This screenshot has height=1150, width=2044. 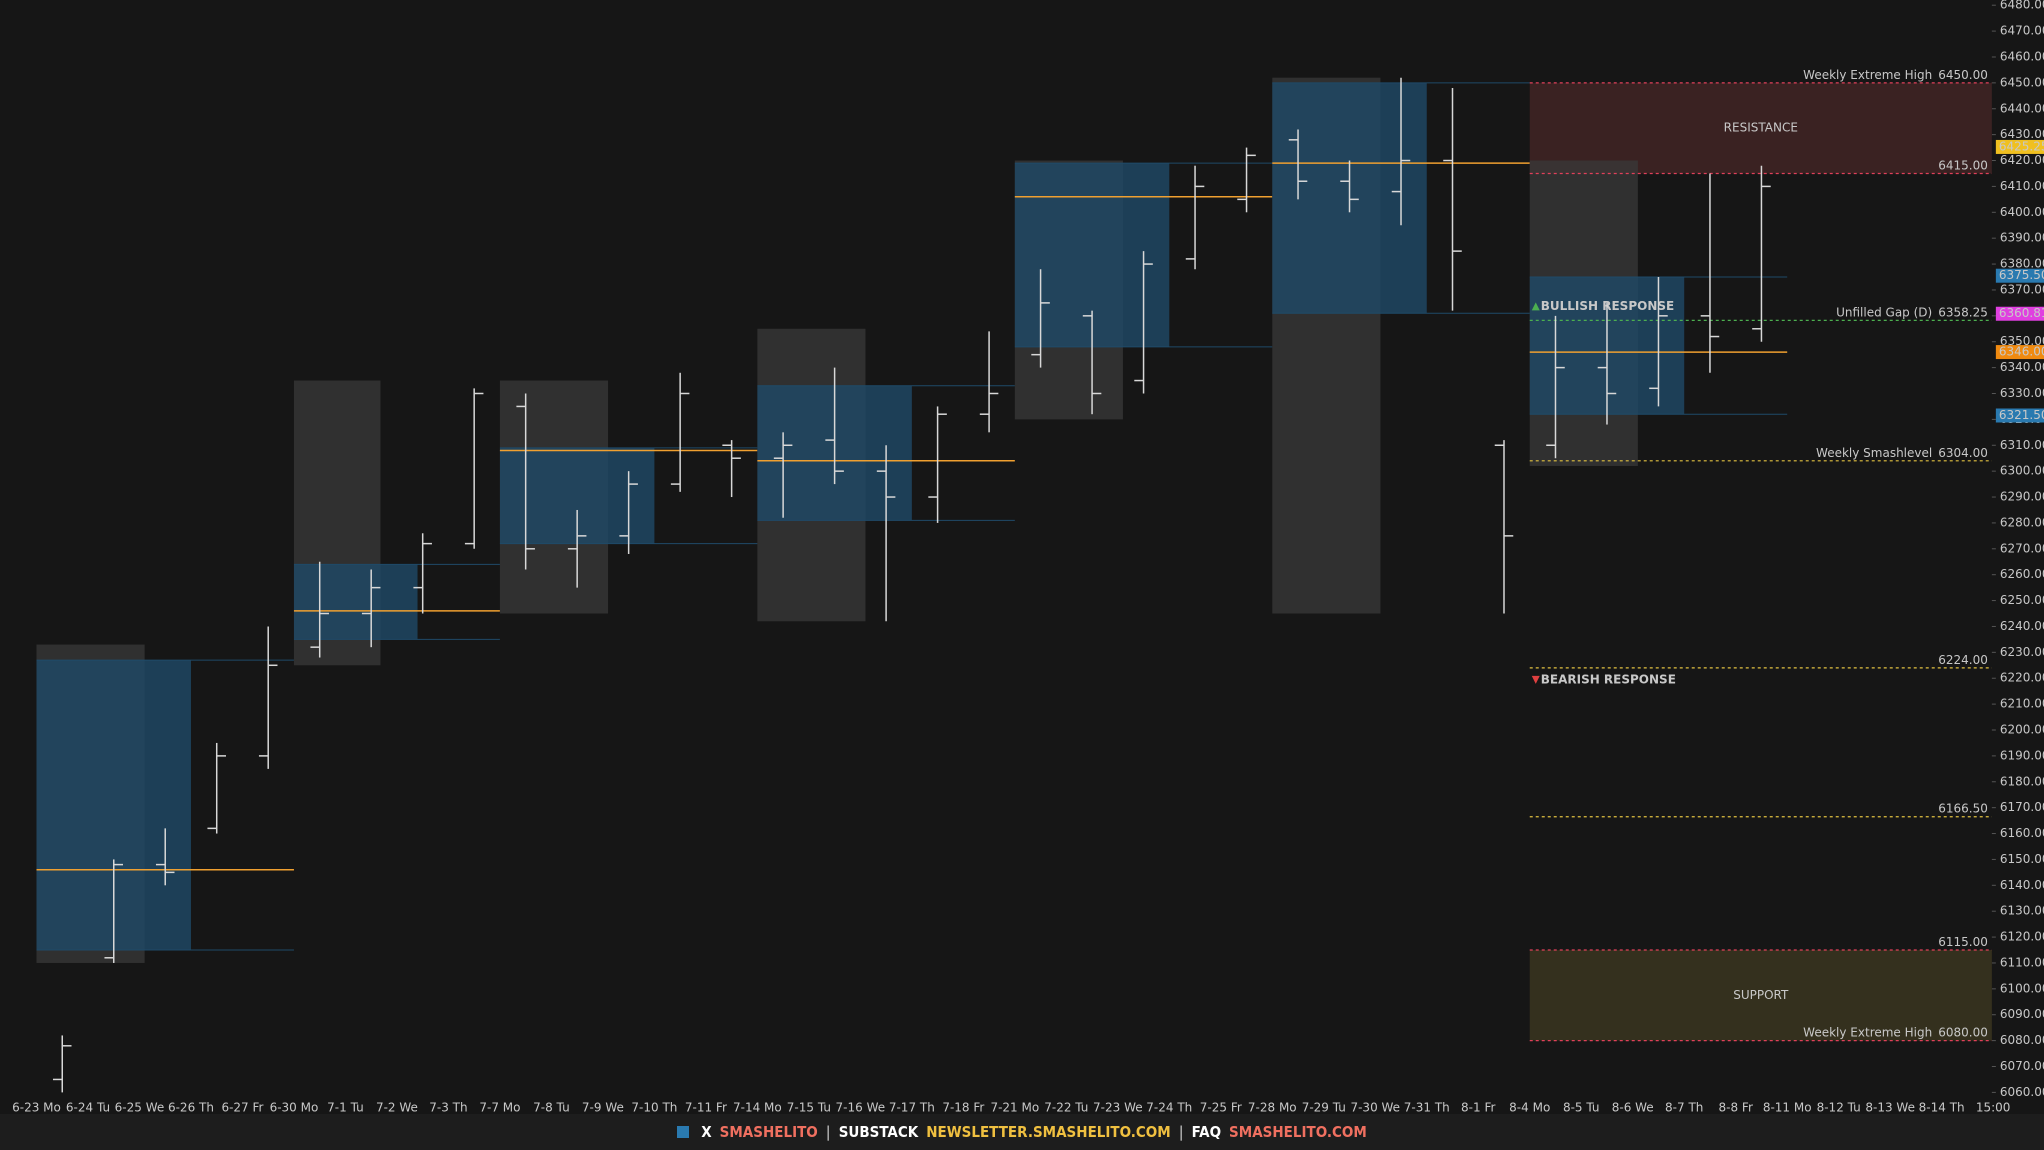 I want to click on y-tick-label: 6240.00, so click(x=2022, y=626).